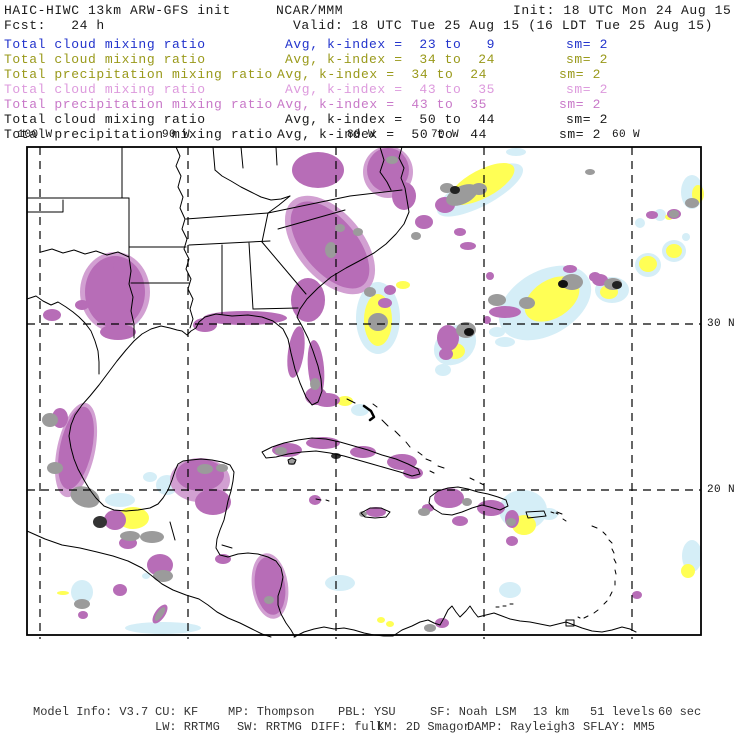 This screenshot has height=740, width=740. What do you see at coordinates (622, 10) in the screenshot?
I see `init-time: Init: 18 UTC Mon 24 Aug 15` at bounding box center [622, 10].